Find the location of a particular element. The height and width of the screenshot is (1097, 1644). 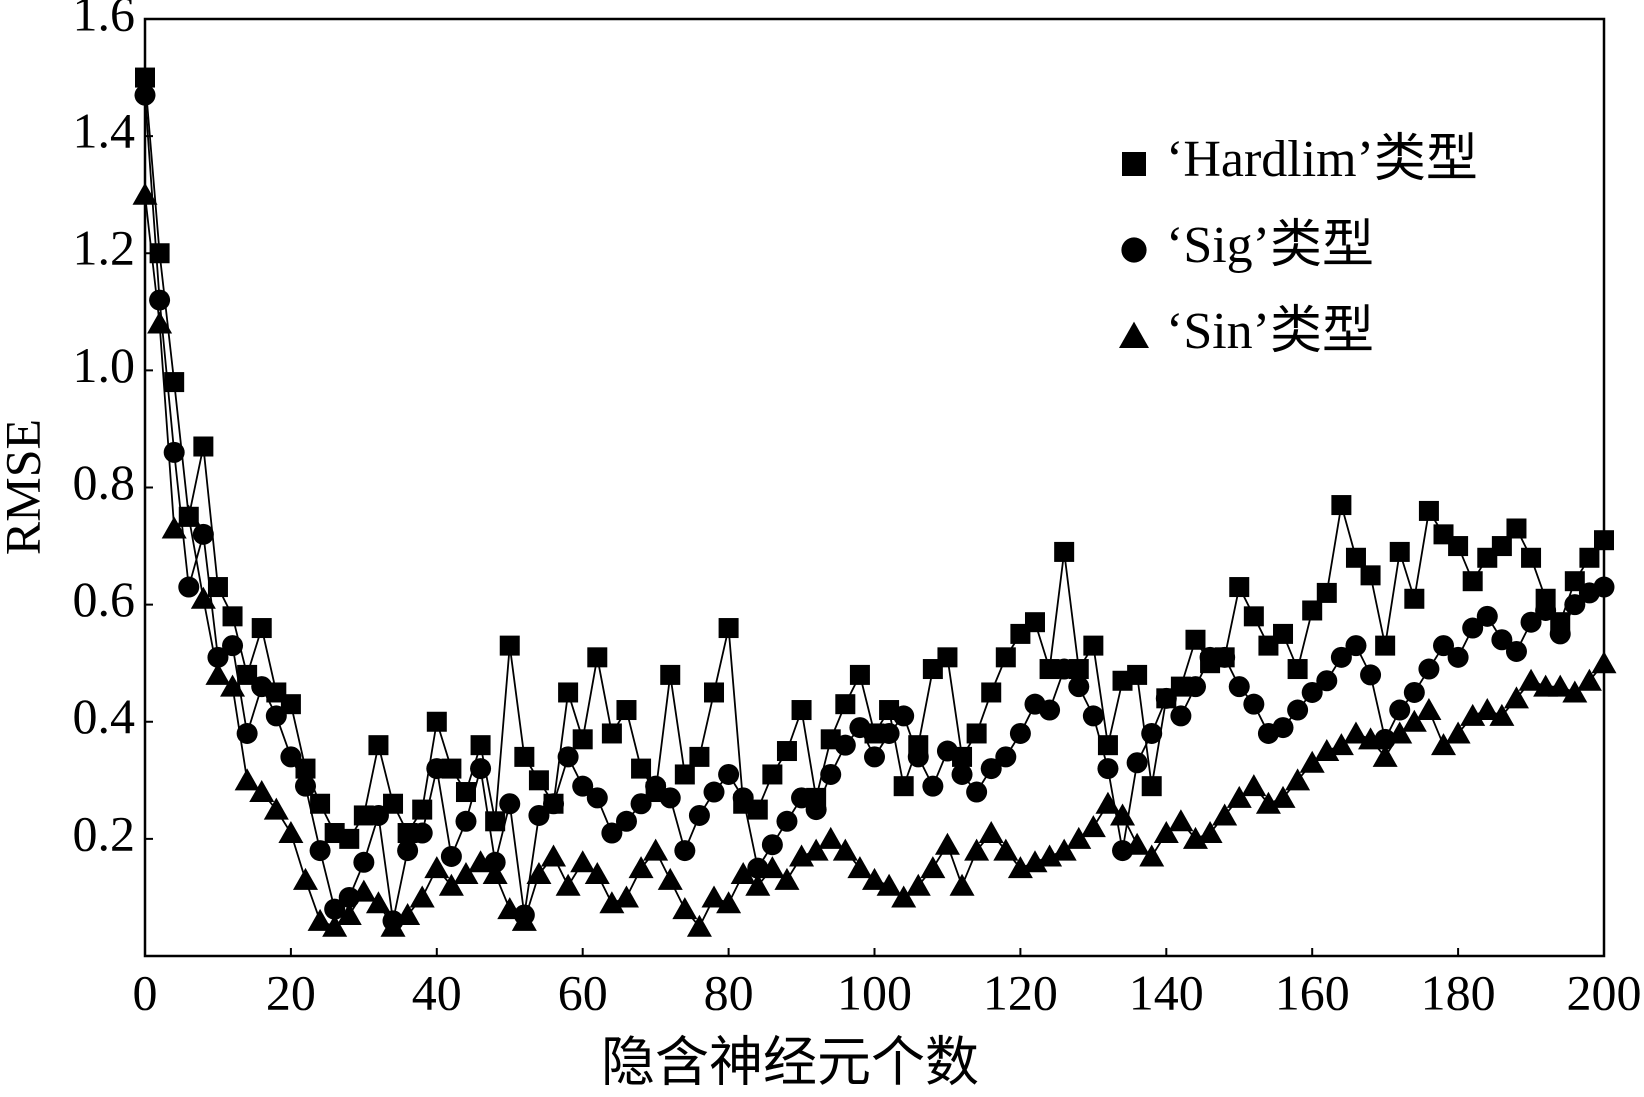

x-tick-label: 100 is located at coordinates (874, 992).